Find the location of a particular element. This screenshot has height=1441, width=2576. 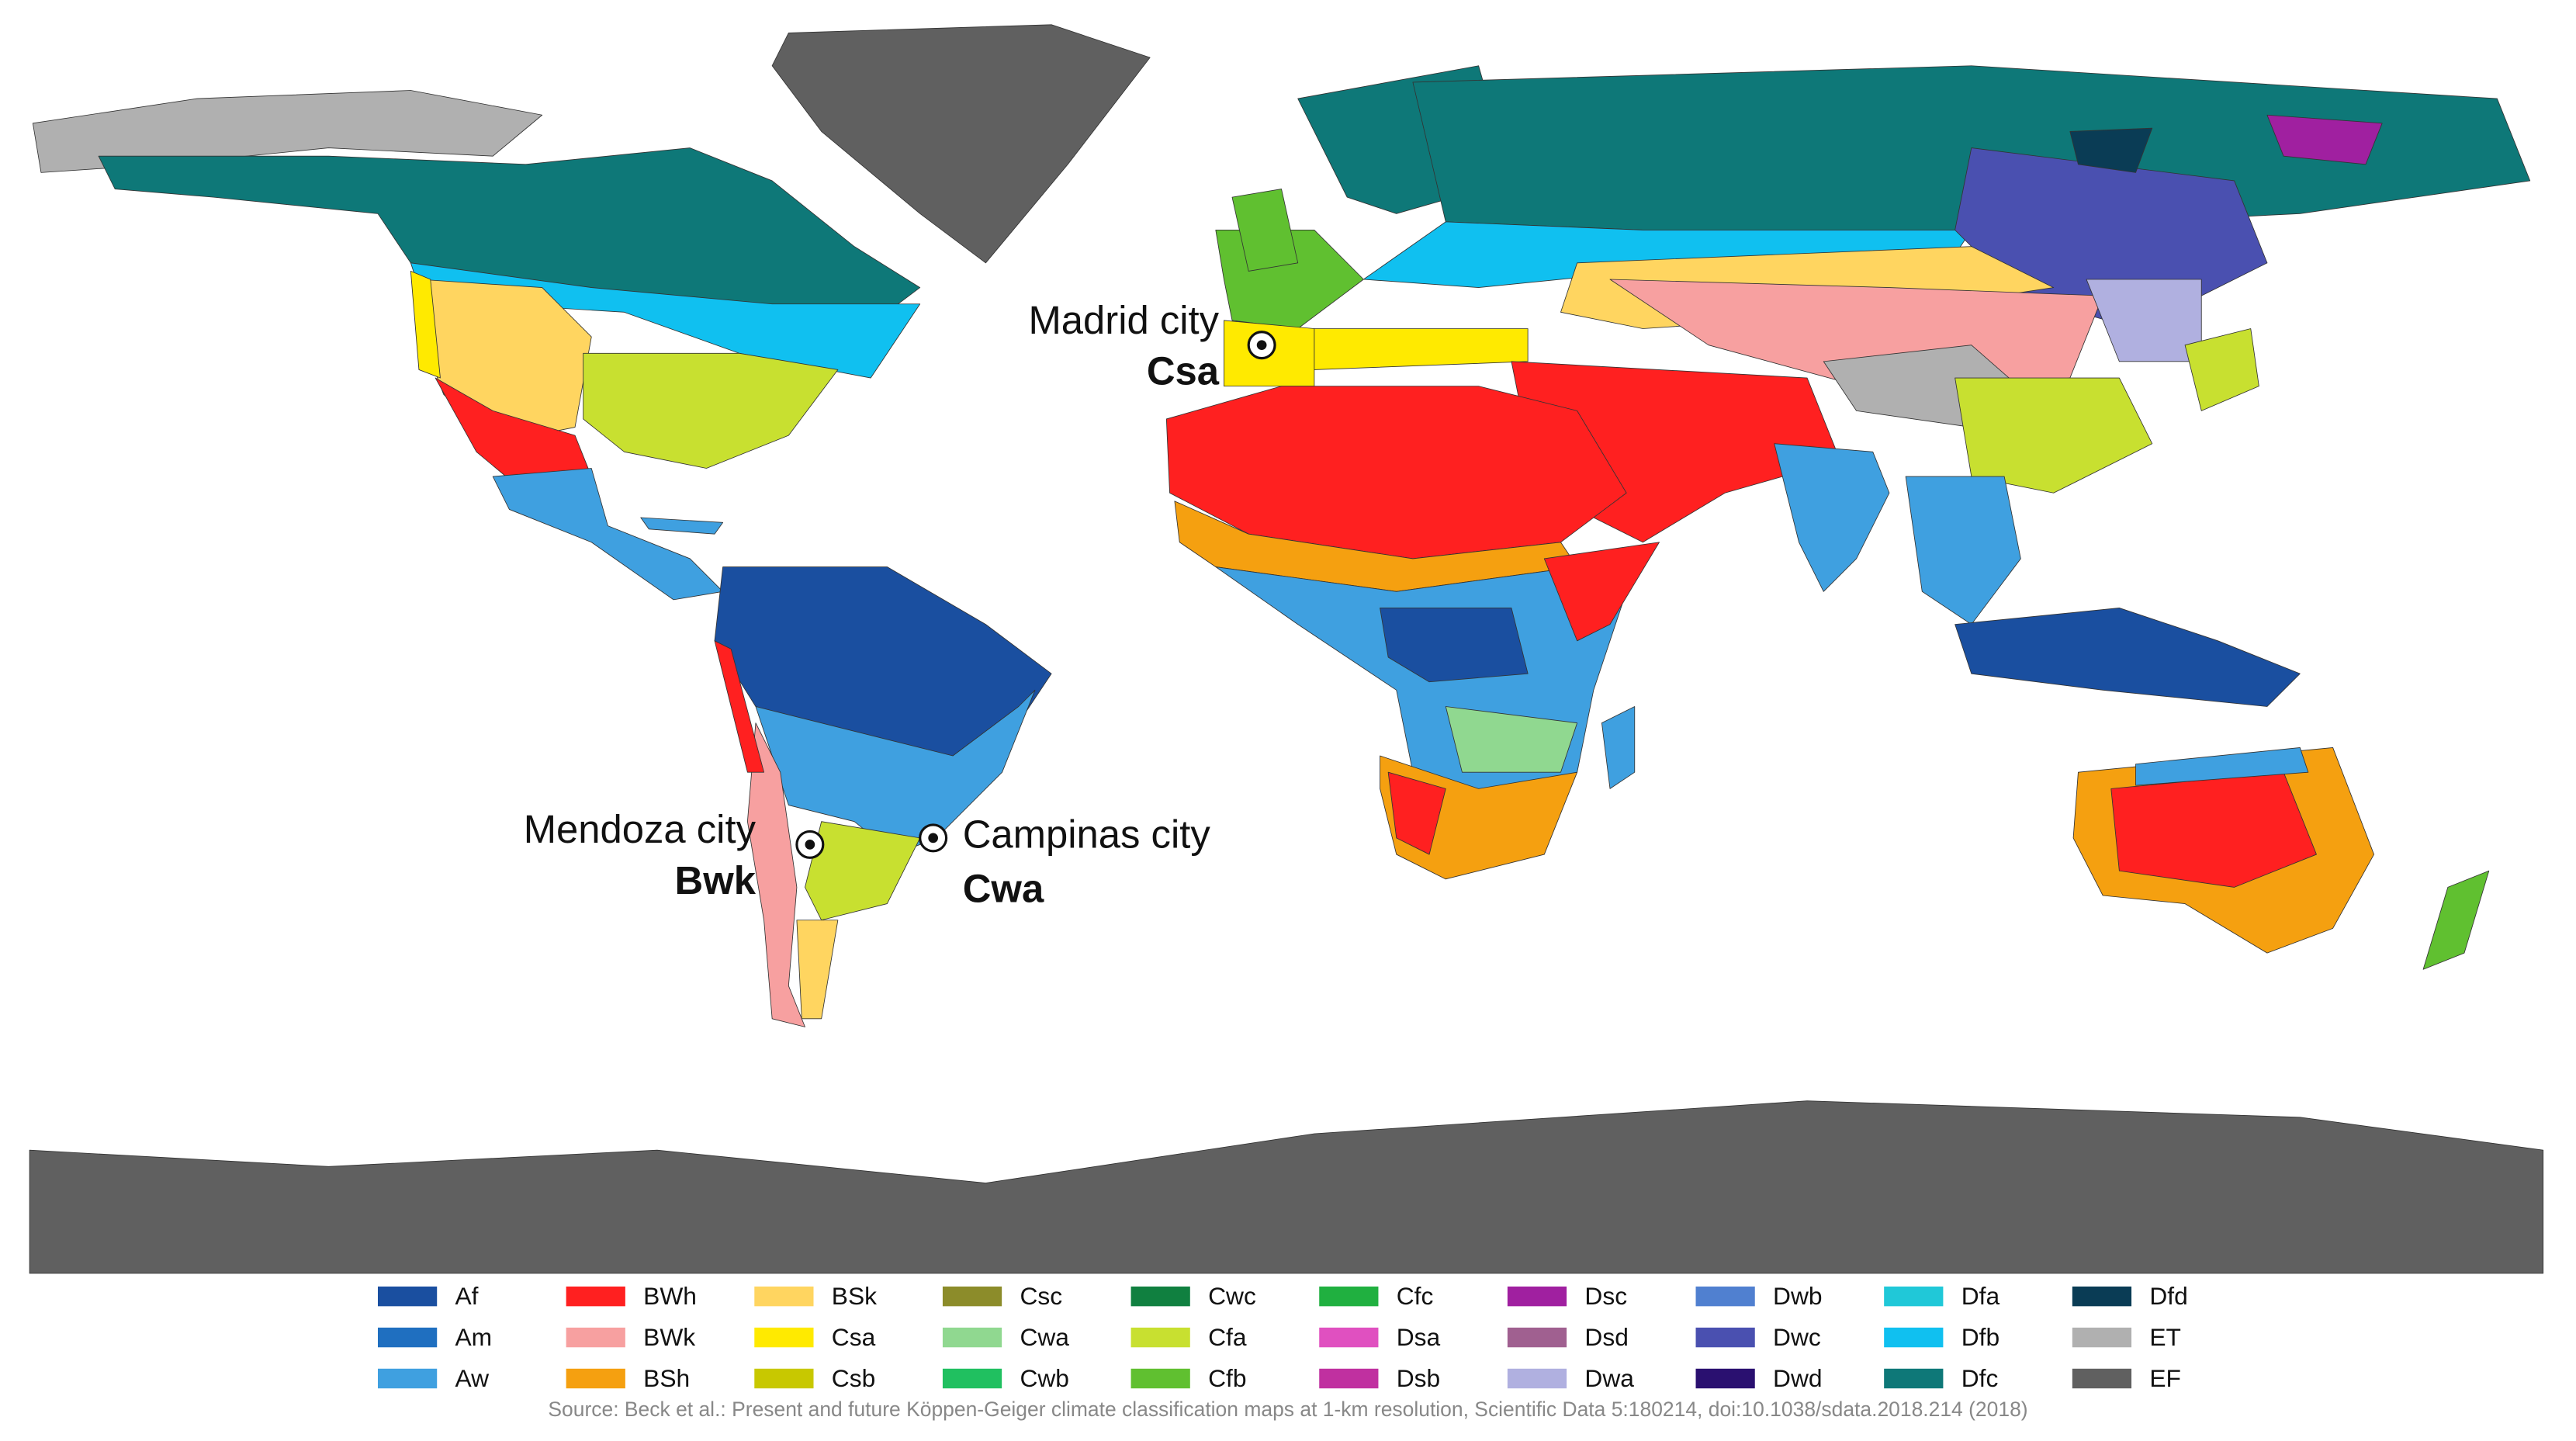

legend-label: Aw is located at coordinates (472, 1378).